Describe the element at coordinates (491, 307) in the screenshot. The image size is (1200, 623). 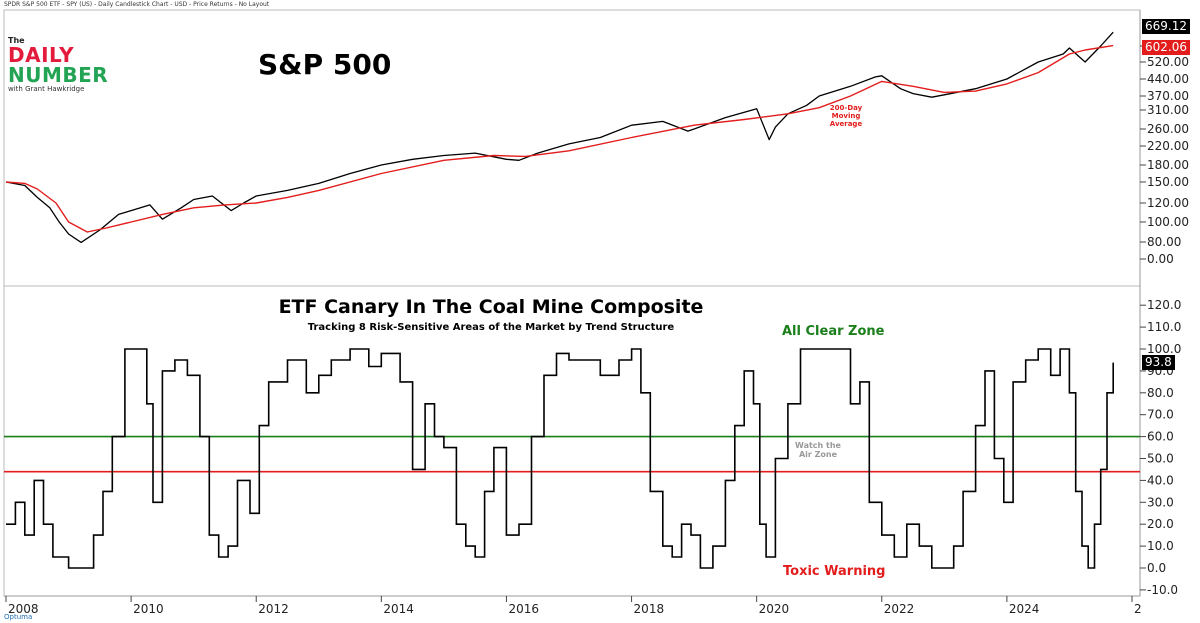
I see `bottom-chart-title: ETF Canary In The Coal Mine Composite` at that location.